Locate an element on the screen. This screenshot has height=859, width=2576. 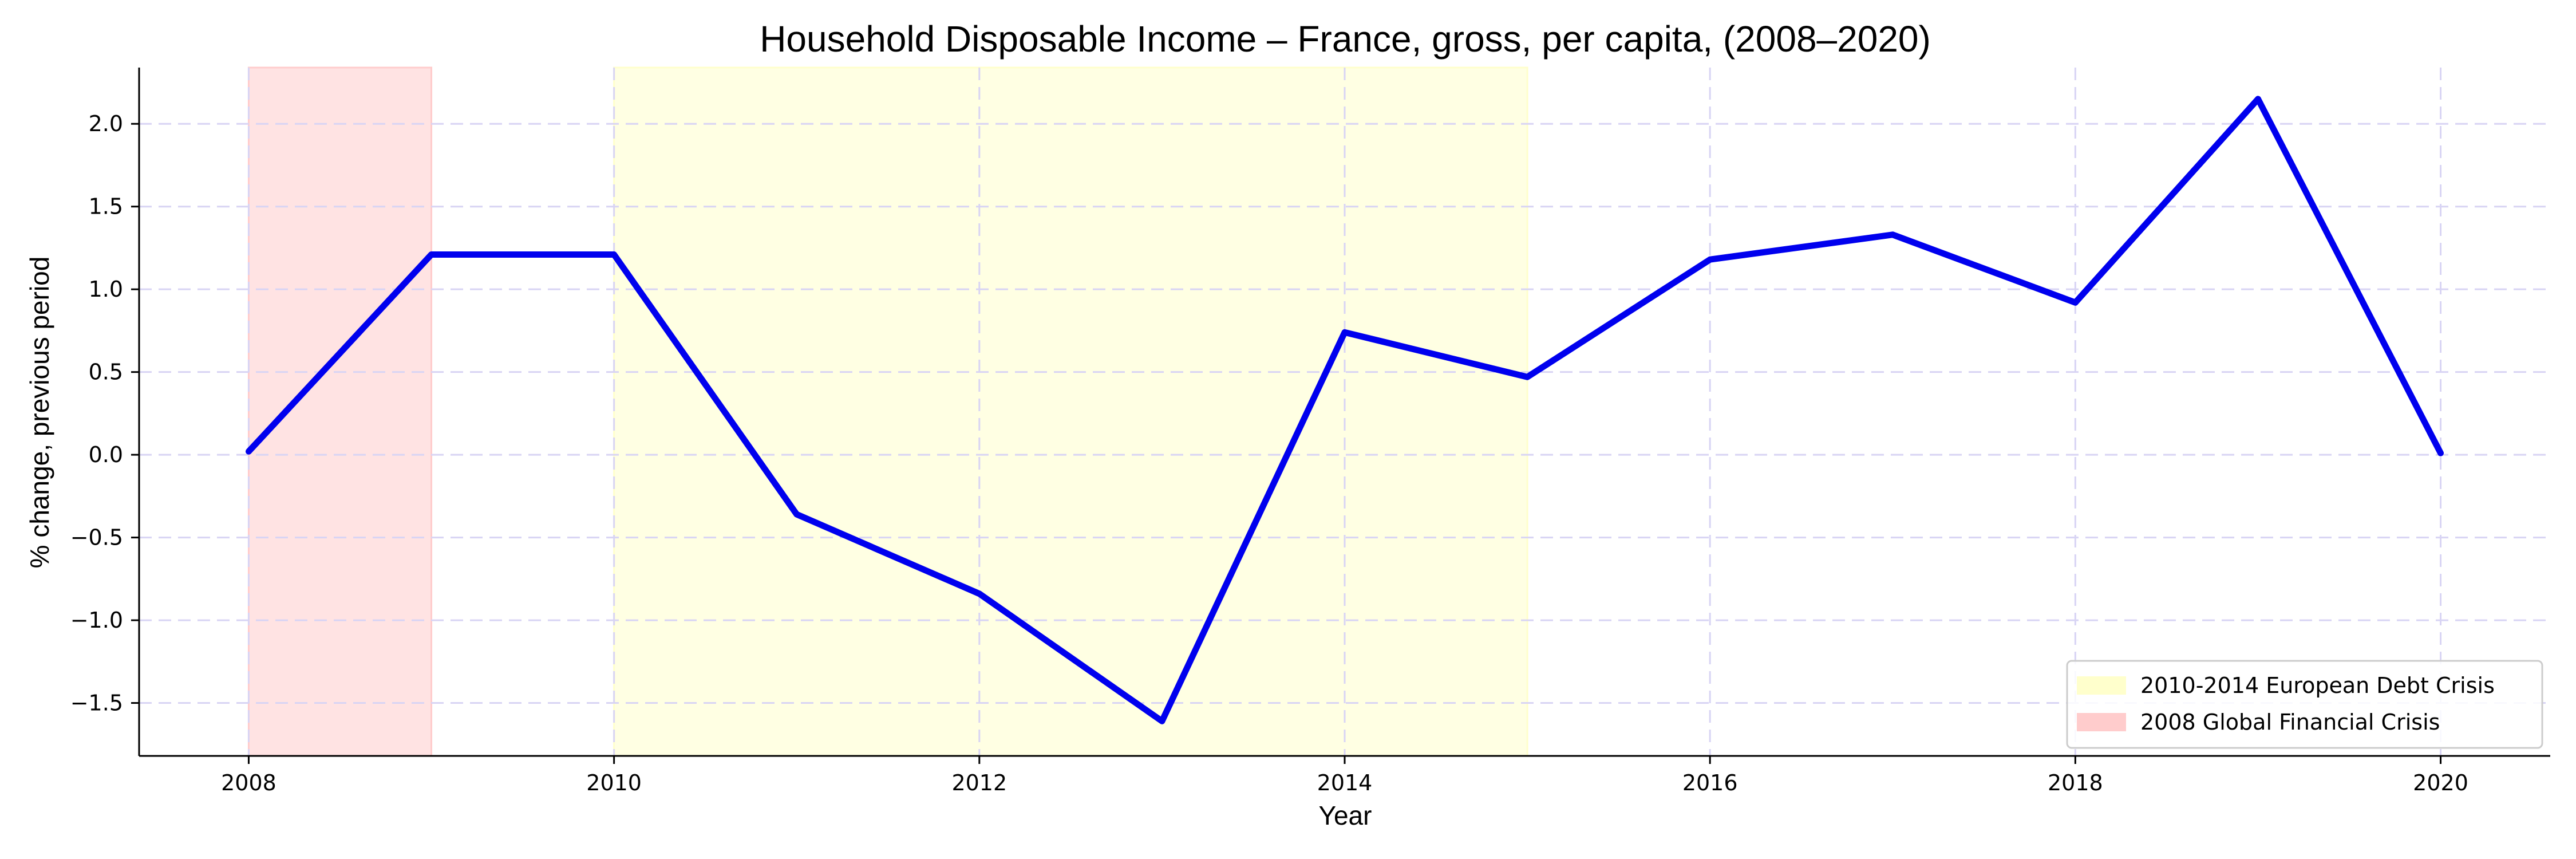
y-tick-label-3: 0.0 is located at coordinates (106, 454).